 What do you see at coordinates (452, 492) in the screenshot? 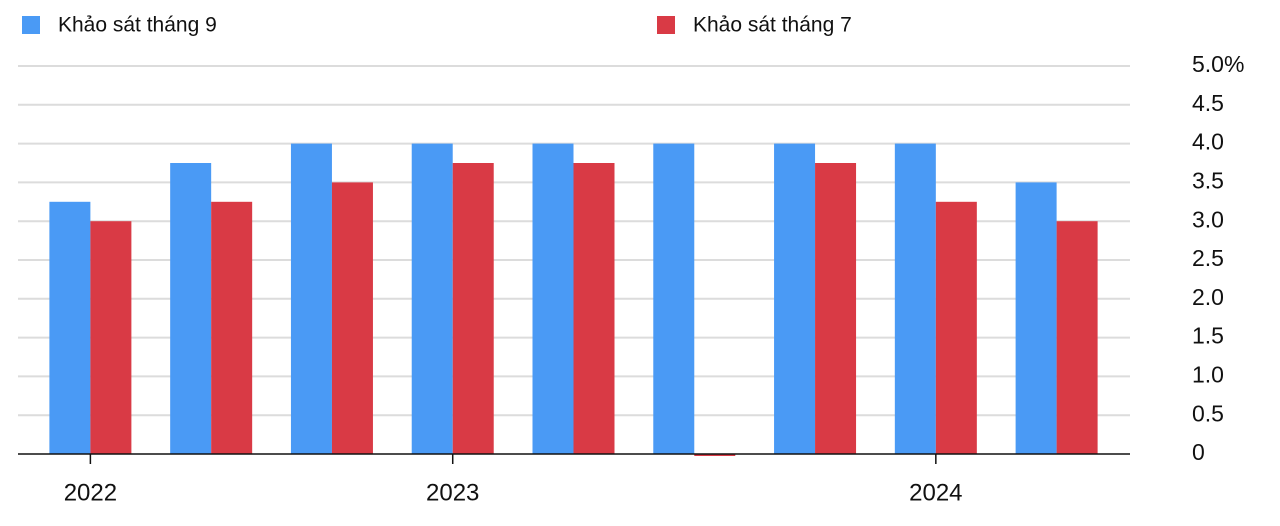
I see `x-tick-label: 2023` at bounding box center [452, 492].